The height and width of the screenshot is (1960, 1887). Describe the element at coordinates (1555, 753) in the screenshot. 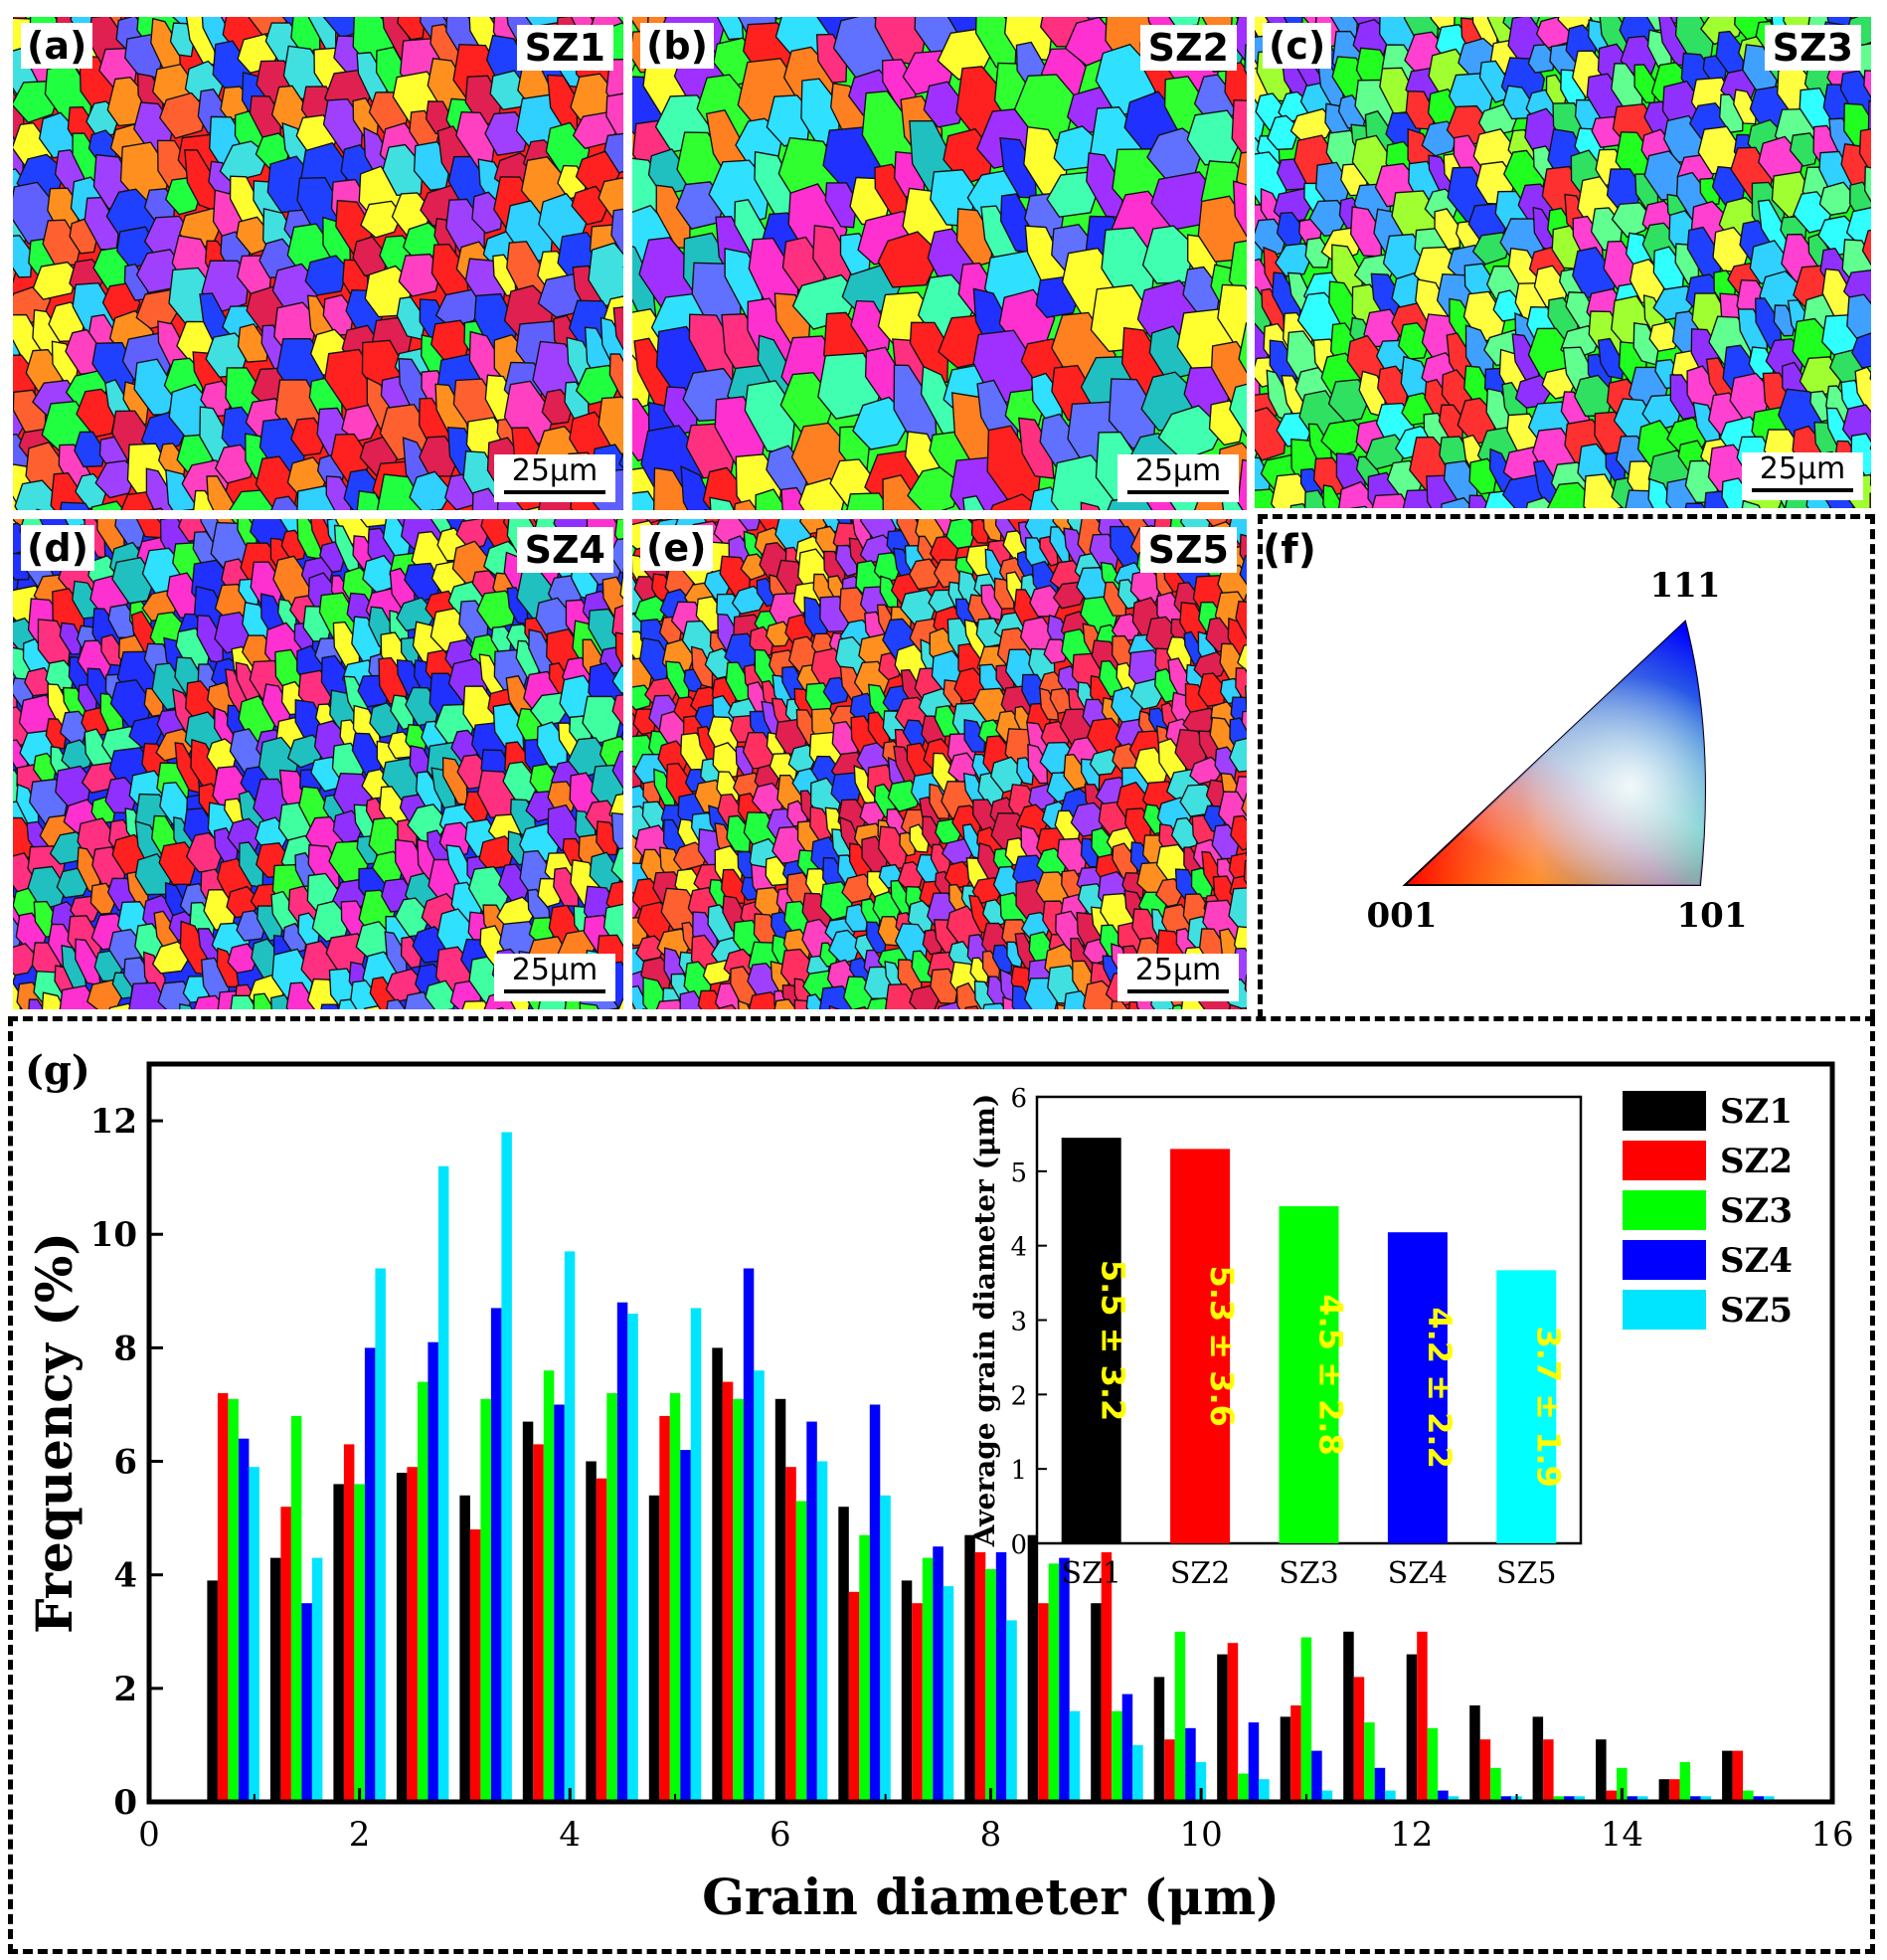

I see `ipf-triangle-white` at that location.